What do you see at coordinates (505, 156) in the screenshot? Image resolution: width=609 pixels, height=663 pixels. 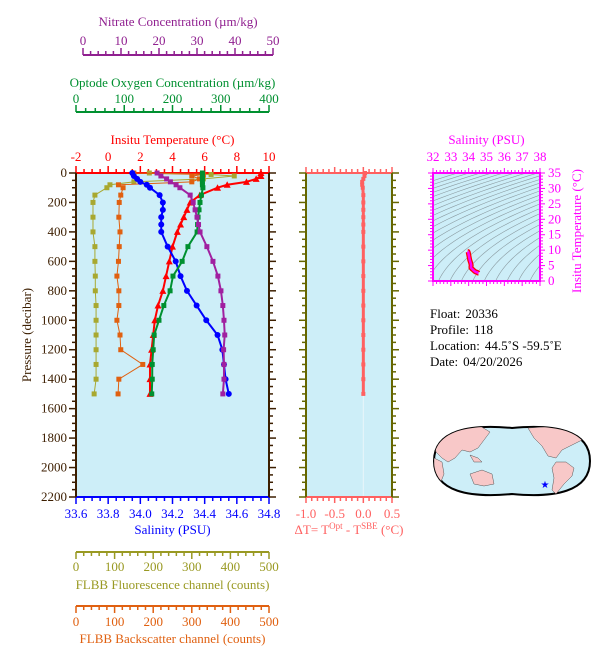 I see `tick-label: 36` at bounding box center [505, 156].